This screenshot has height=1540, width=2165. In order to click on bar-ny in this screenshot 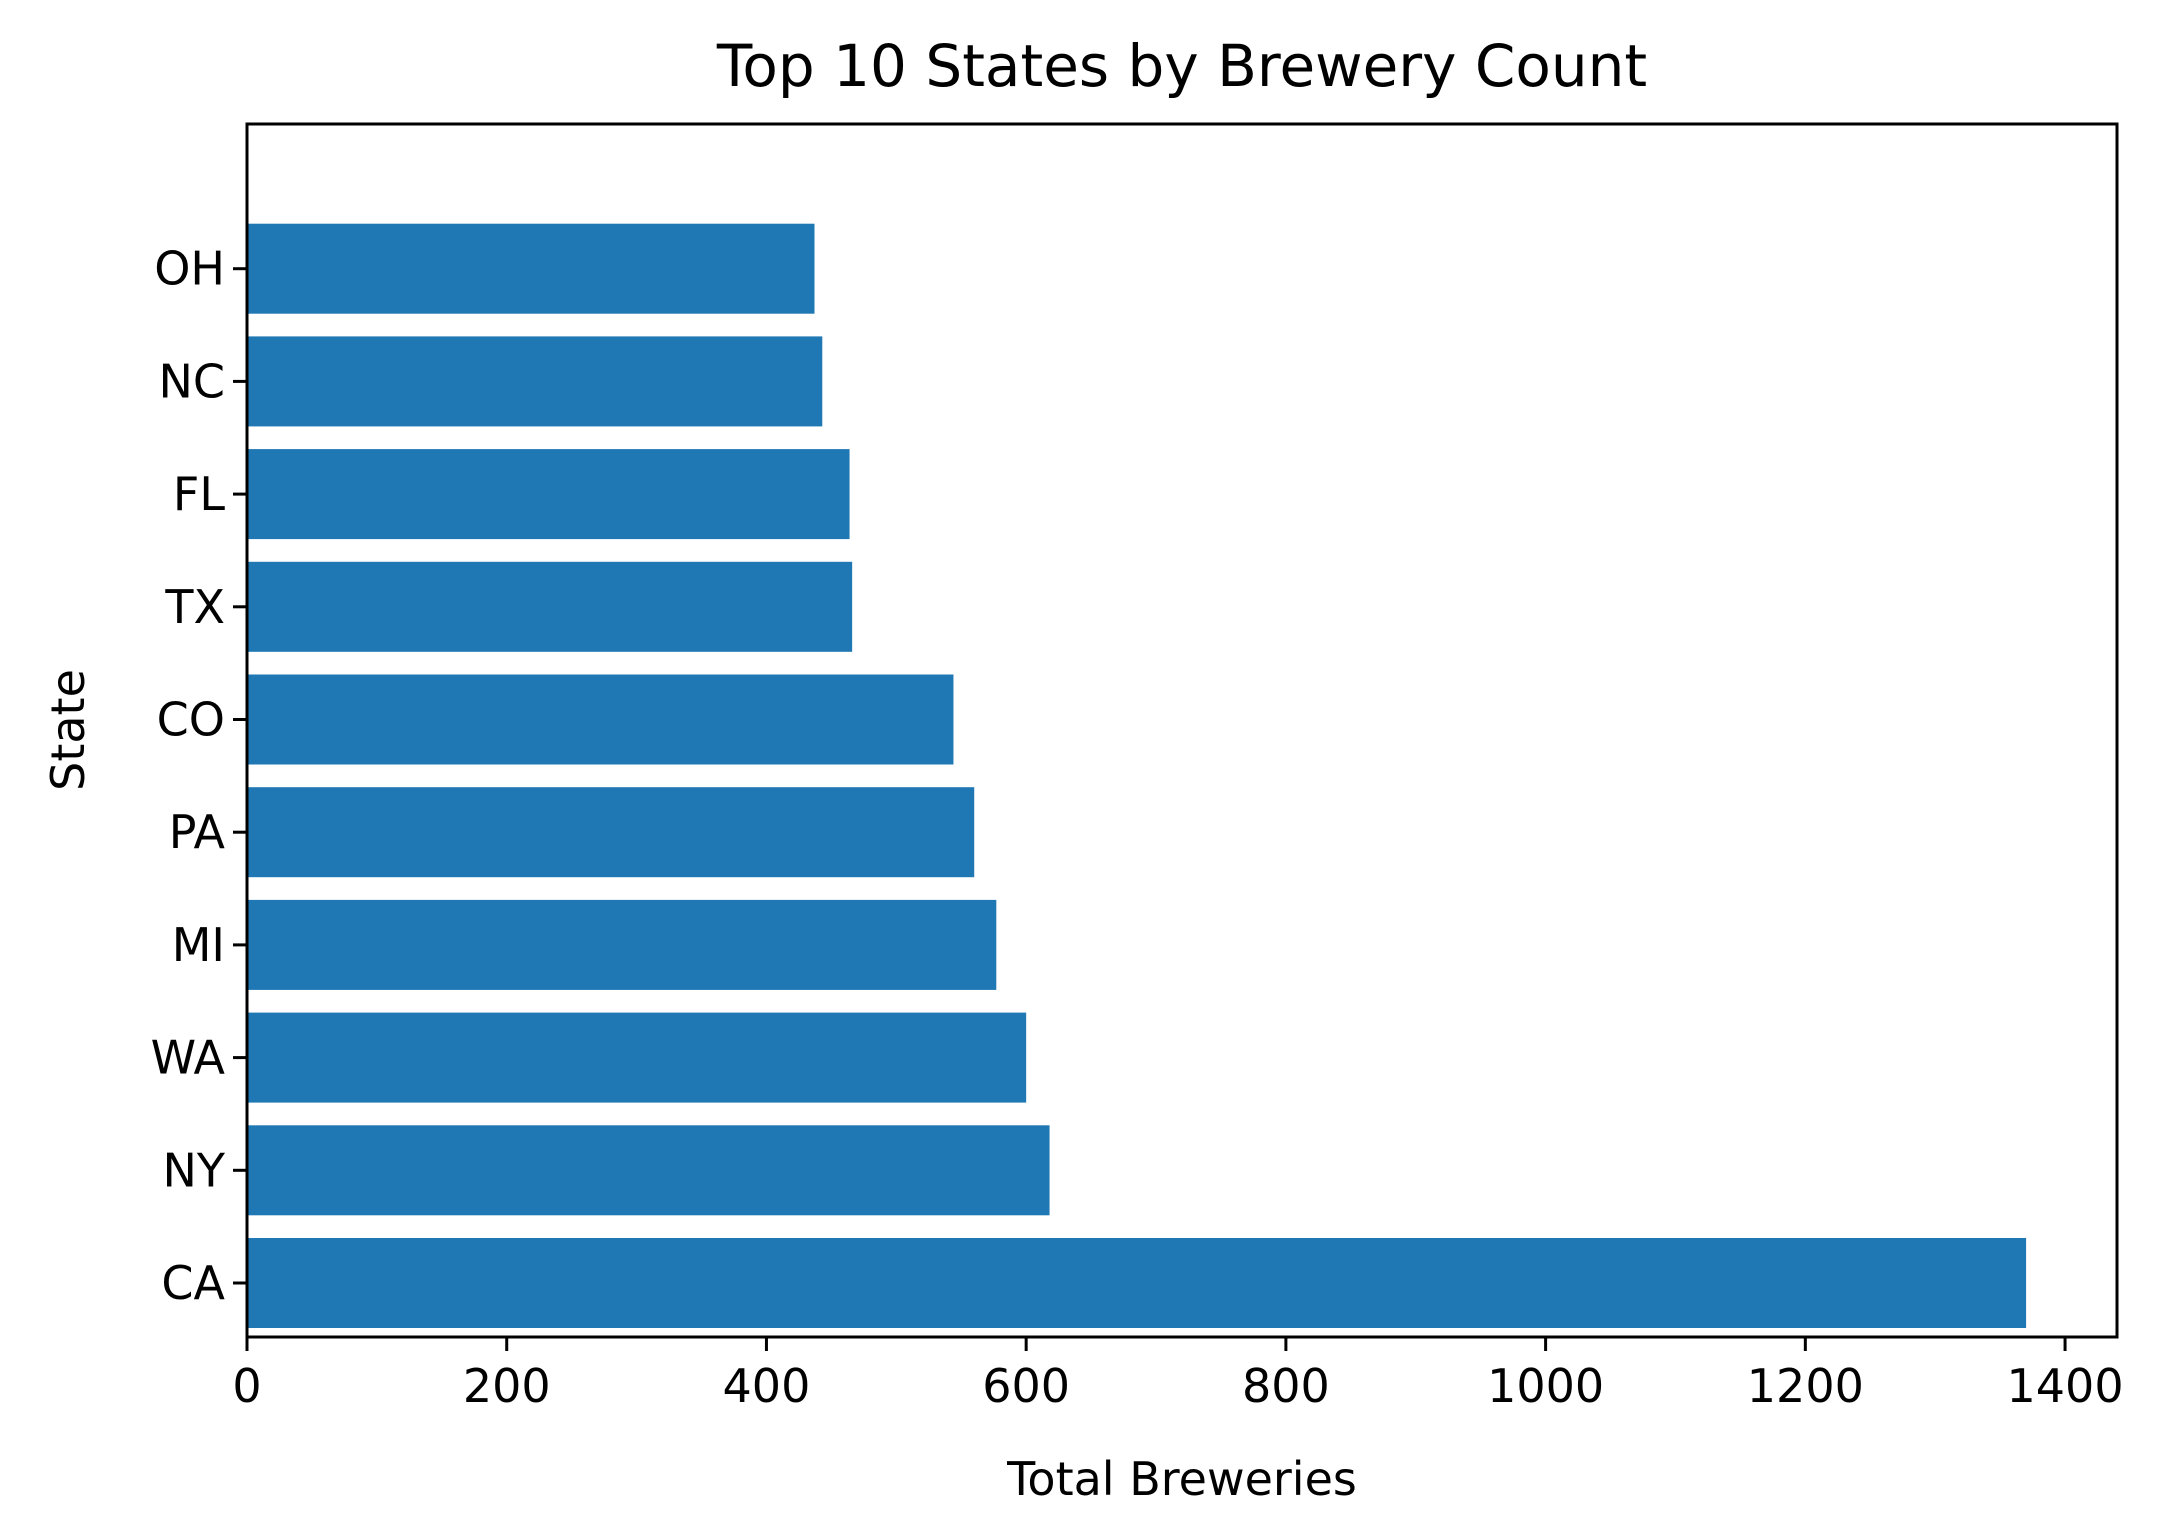, I will do `click(648, 1170)`.